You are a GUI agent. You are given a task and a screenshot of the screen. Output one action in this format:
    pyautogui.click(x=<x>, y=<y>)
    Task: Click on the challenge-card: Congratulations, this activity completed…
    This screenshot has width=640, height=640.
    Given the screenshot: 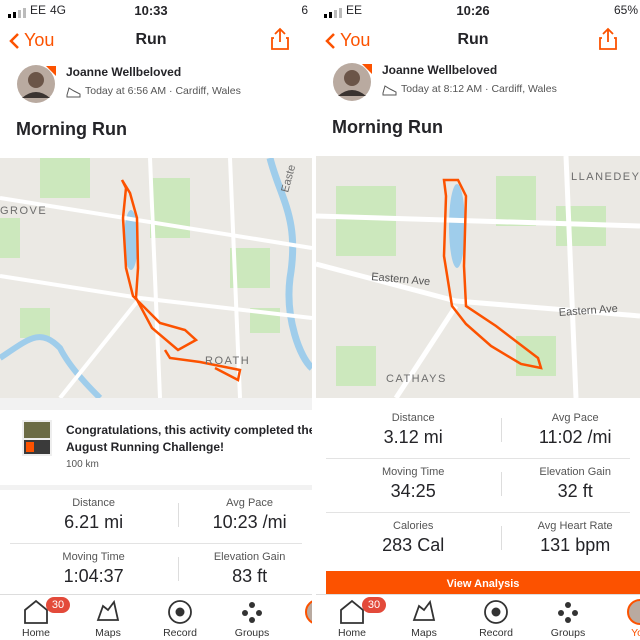 What is the action you would take?
    pyautogui.click(x=161, y=447)
    